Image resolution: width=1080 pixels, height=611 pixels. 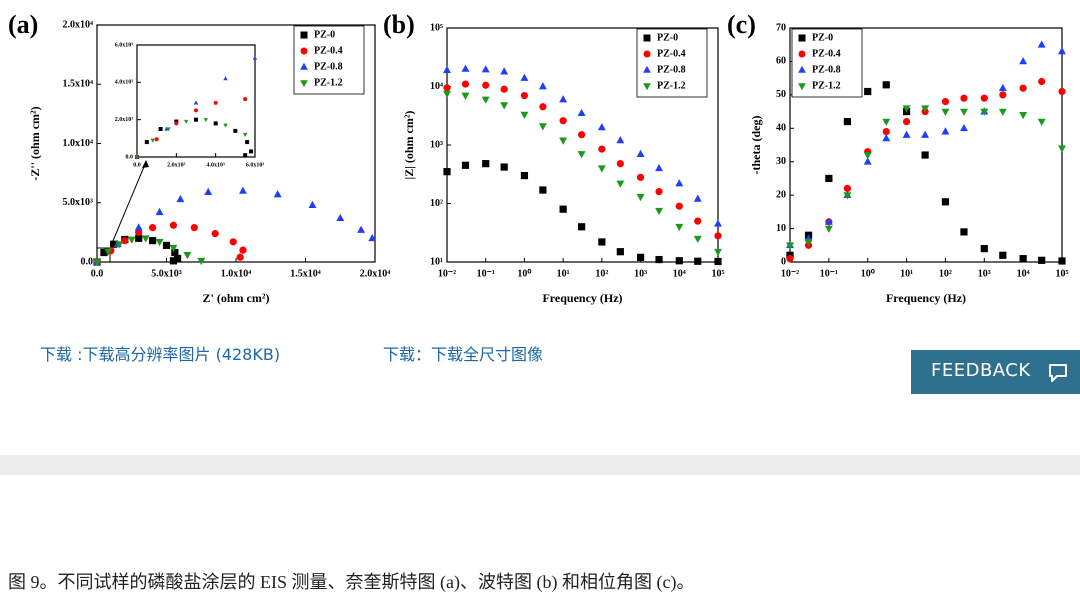 I want to click on x-tick-label: 10³, so click(x=984, y=273).